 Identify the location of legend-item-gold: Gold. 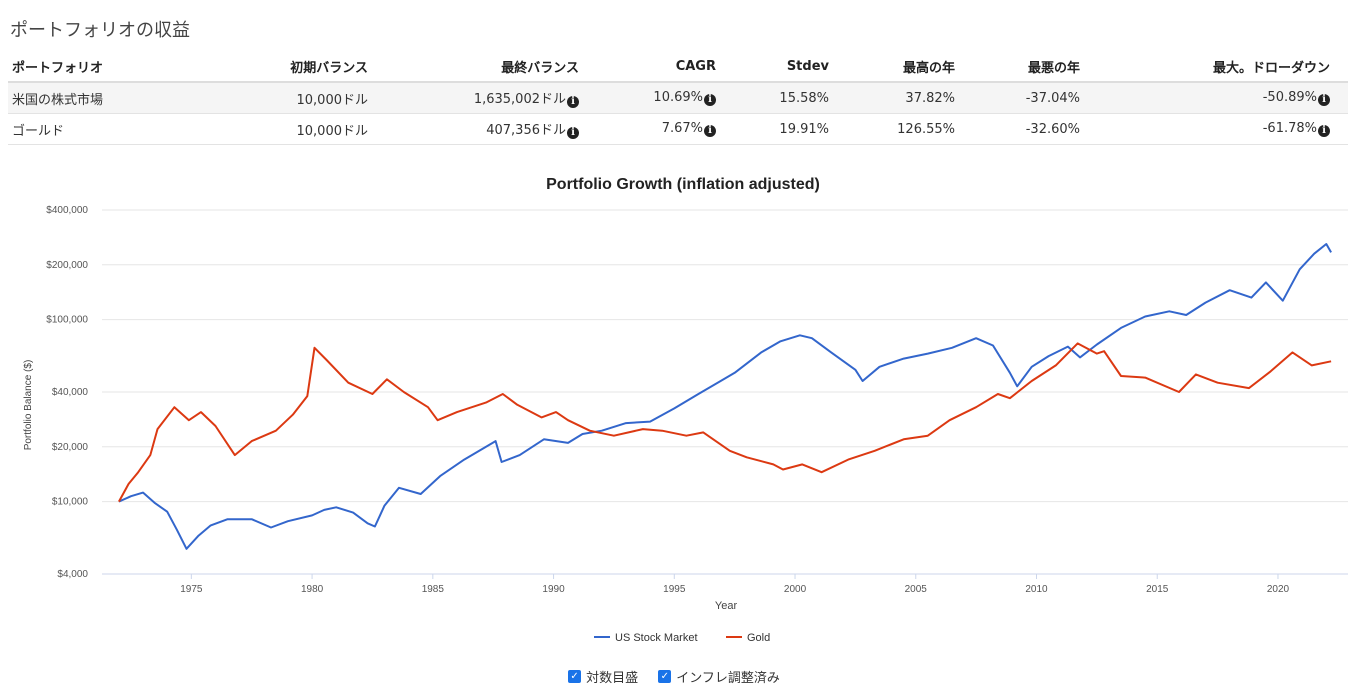
(748, 638).